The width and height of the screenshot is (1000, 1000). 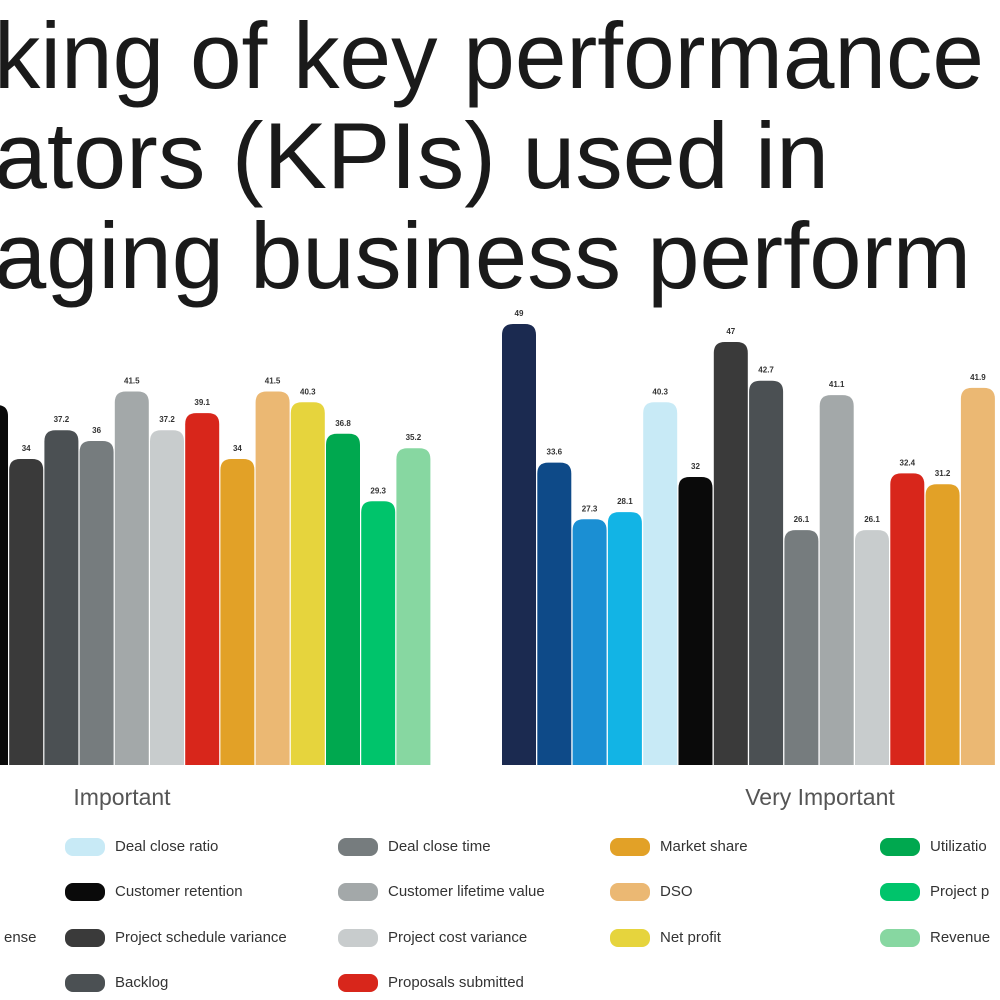 What do you see at coordinates (555, 452) in the screenshot?
I see `value-label: 33.6` at bounding box center [555, 452].